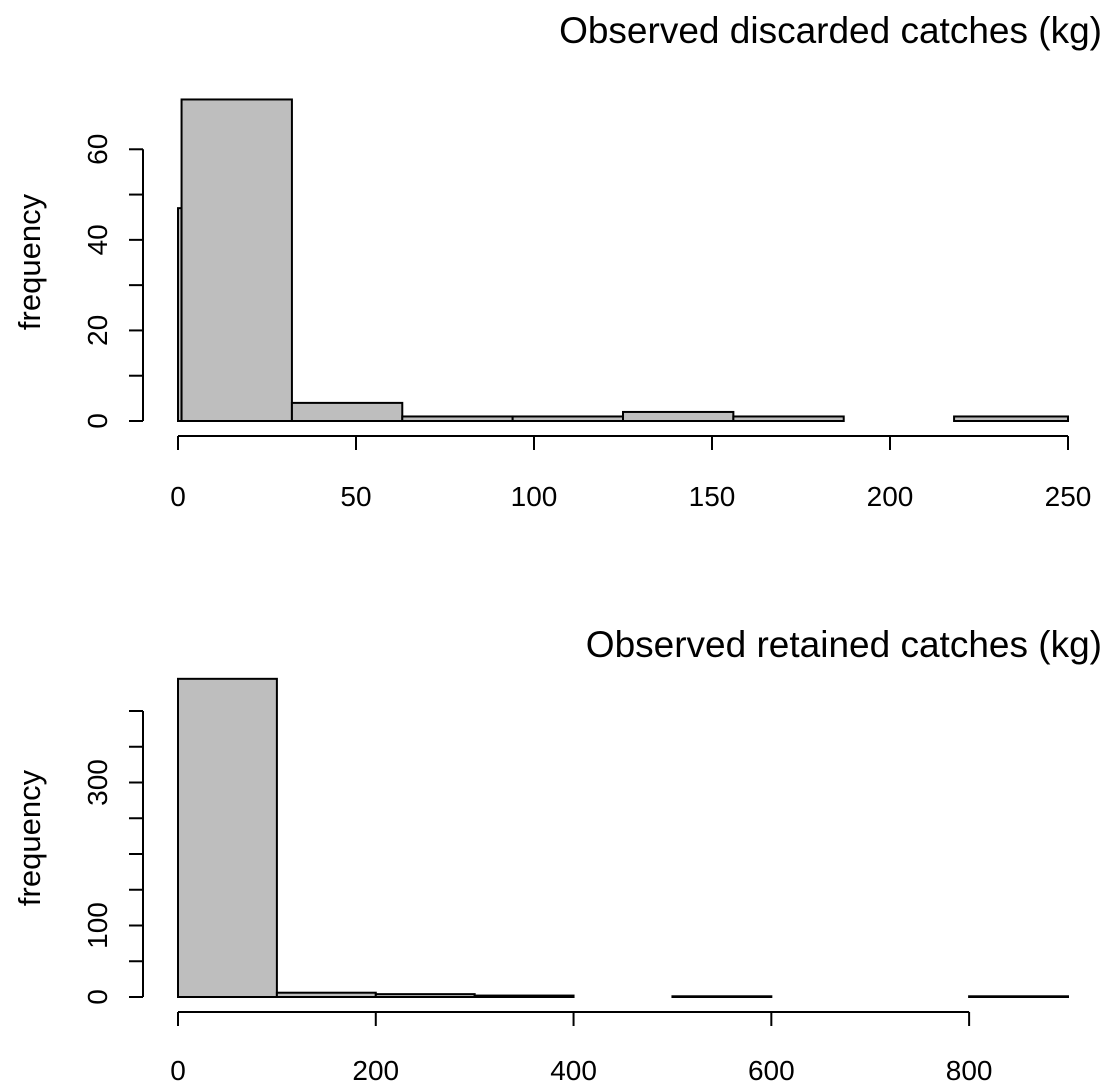  I want to click on discarded-y-tick-label-1: 20, so click(97, 330).